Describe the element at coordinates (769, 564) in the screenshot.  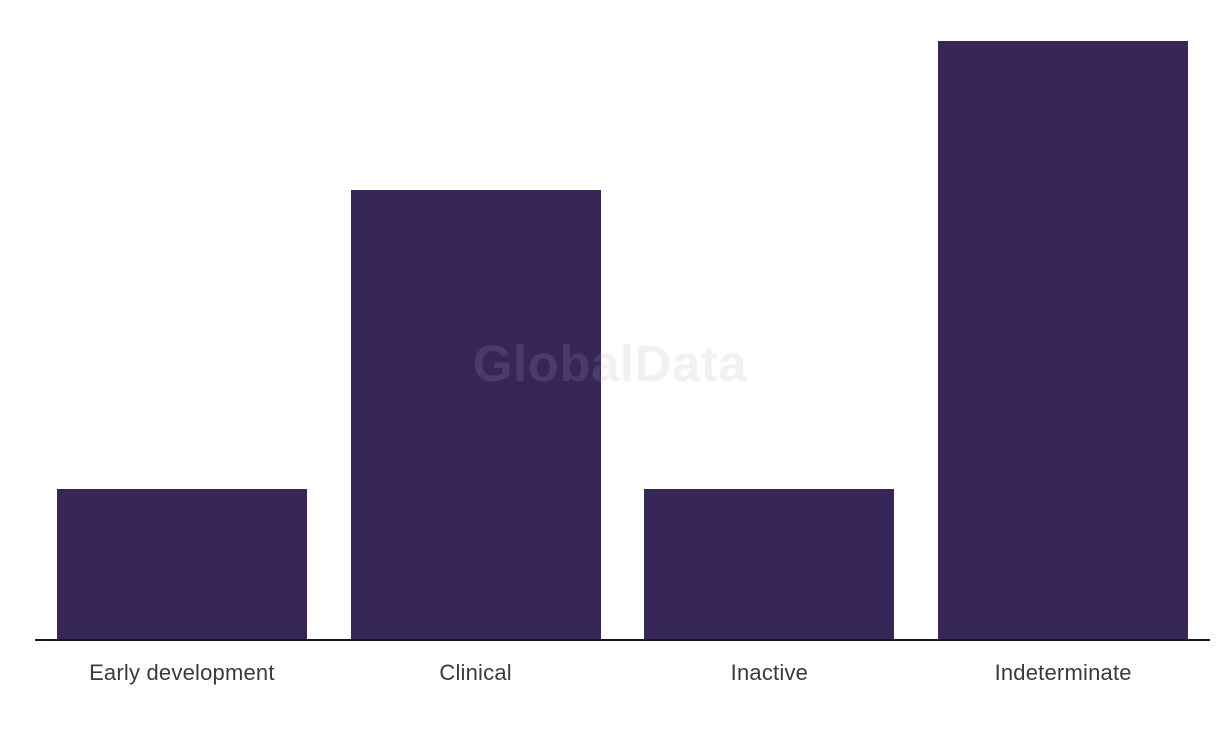
I see `bar-inactive` at that location.